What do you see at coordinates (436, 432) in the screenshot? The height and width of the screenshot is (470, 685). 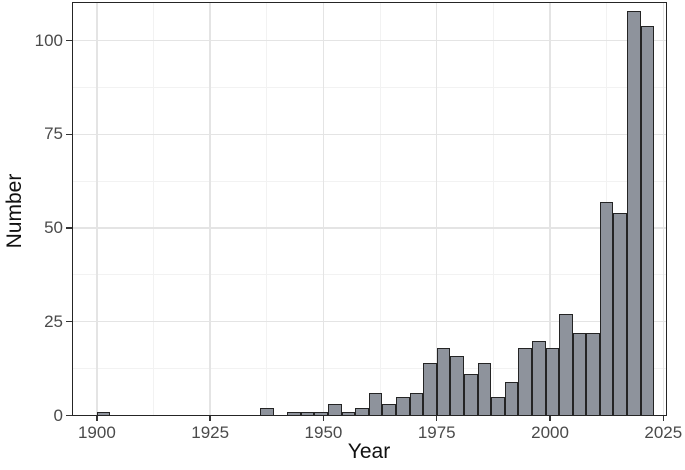 I see `x-tick-label: 1975` at bounding box center [436, 432].